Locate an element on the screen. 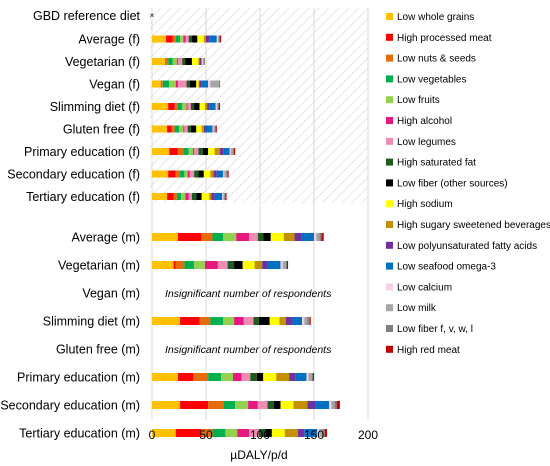 This screenshot has height=466, width=550. male-label-4: Gluten free (m) is located at coordinates (98, 350).